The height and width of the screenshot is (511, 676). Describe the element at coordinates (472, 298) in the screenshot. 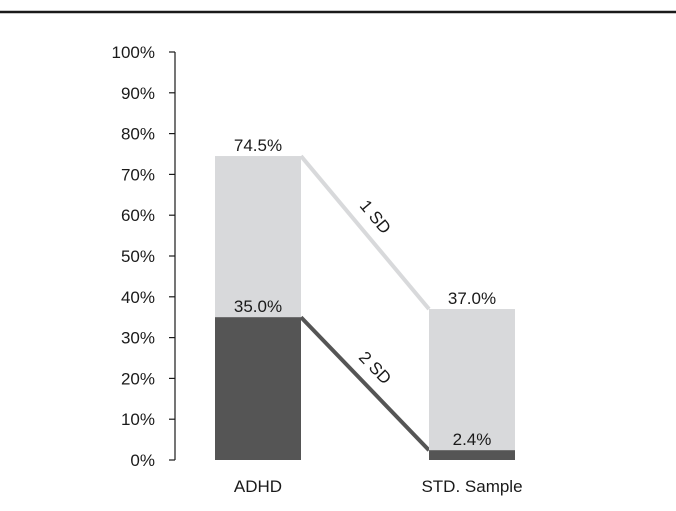

I see `data-label: 37.0%` at that location.